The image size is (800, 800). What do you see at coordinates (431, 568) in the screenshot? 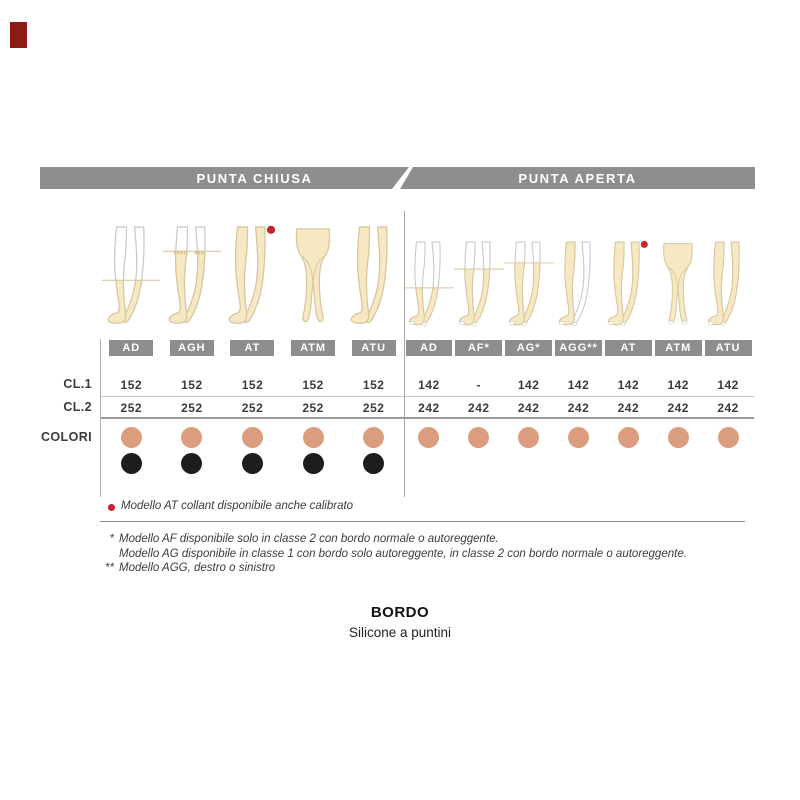
I see `footnote-star2: ** Modello AGG, destro o sinistro` at bounding box center [431, 568].